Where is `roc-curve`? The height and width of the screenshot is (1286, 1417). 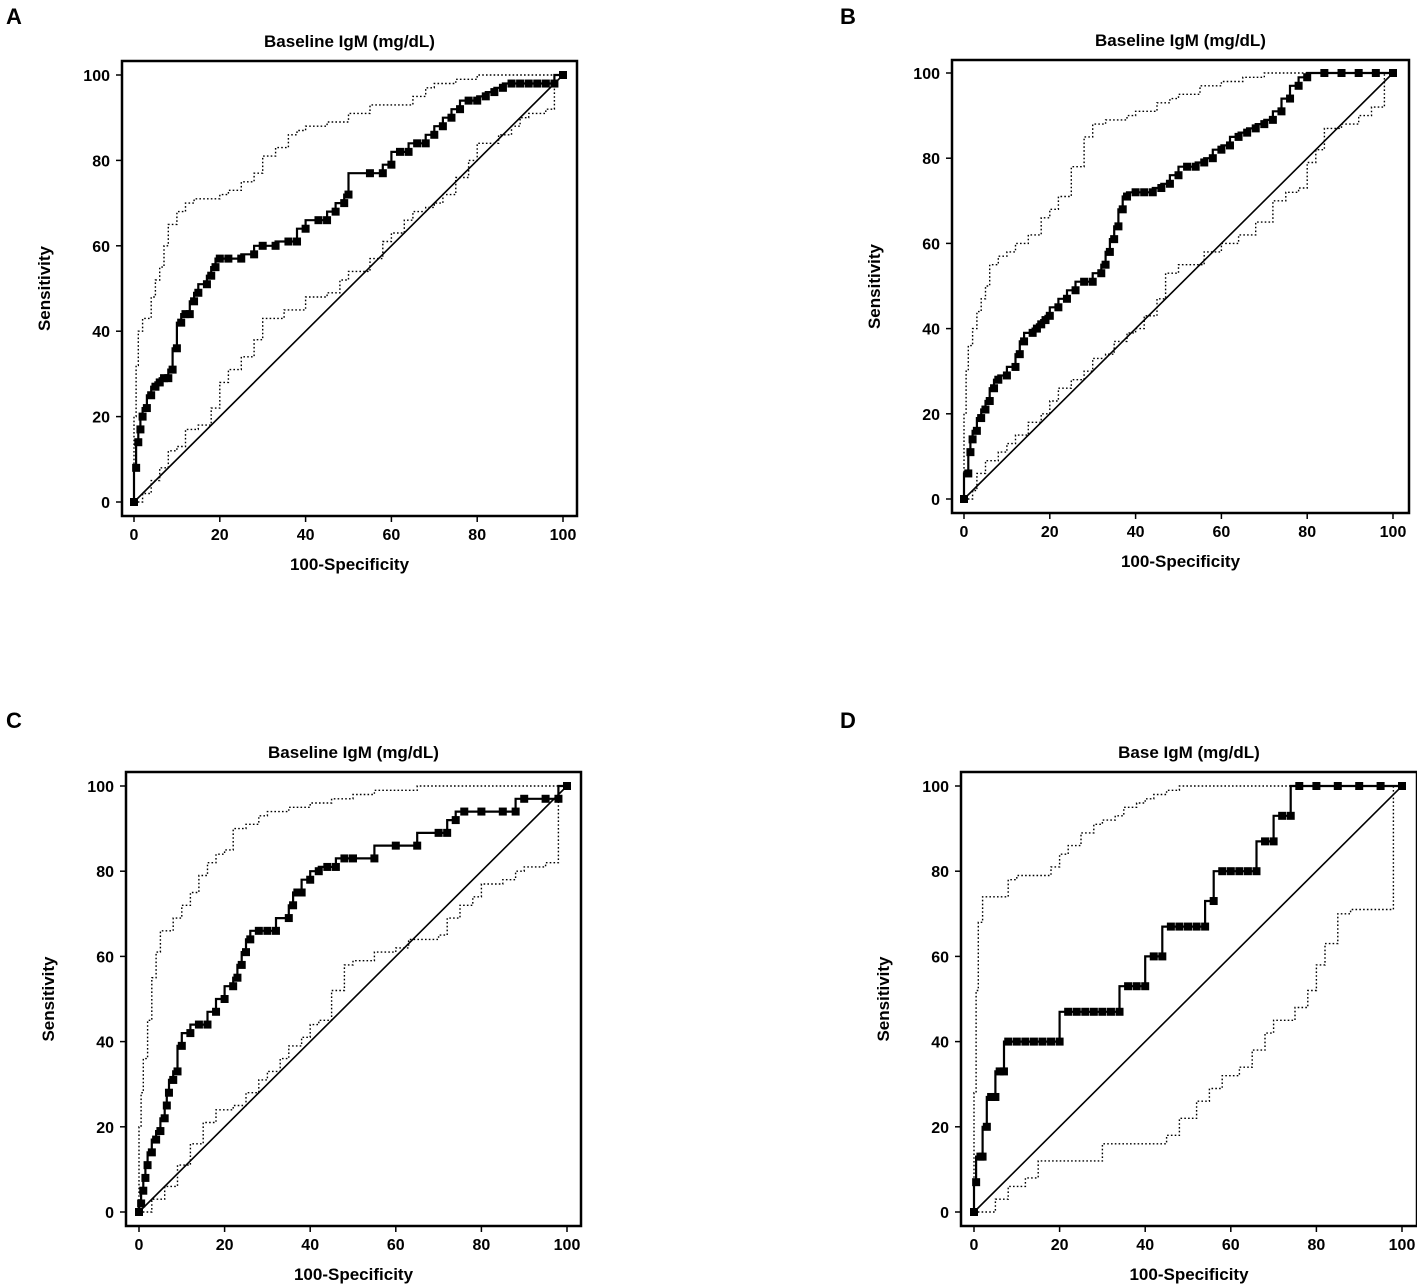
roc-curve is located at coordinates (1187, 998).